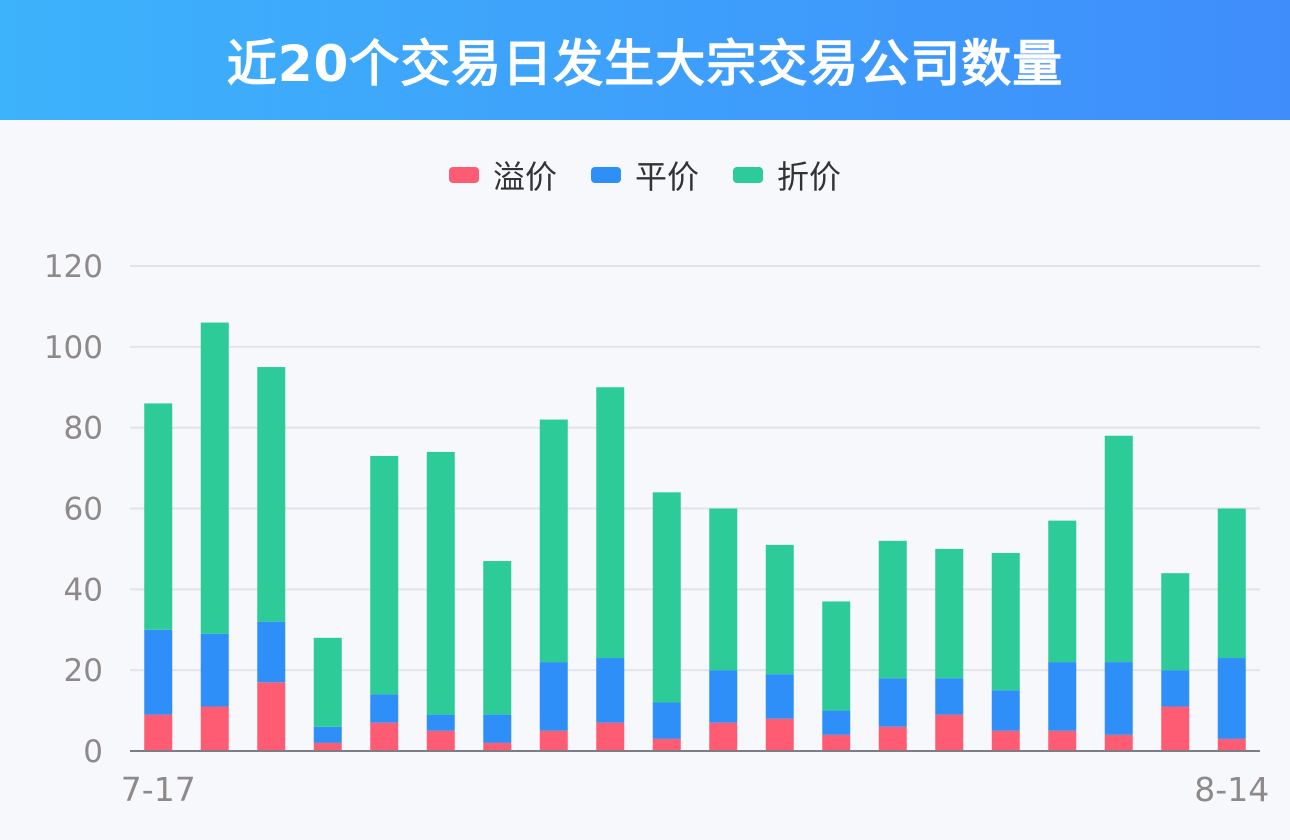 The height and width of the screenshot is (840, 1290). What do you see at coordinates (83, 510) in the screenshot?
I see `y-tick-label: 60` at bounding box center [83, 510].